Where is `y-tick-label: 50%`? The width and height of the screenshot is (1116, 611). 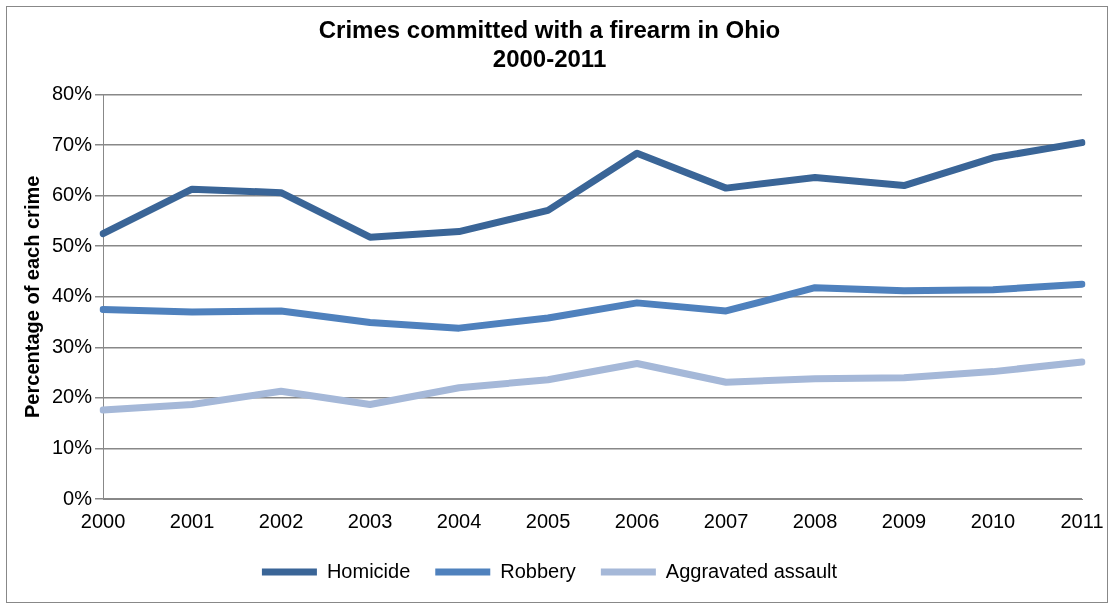
y-tick-label: 50% is located at coordinates (72, 244).